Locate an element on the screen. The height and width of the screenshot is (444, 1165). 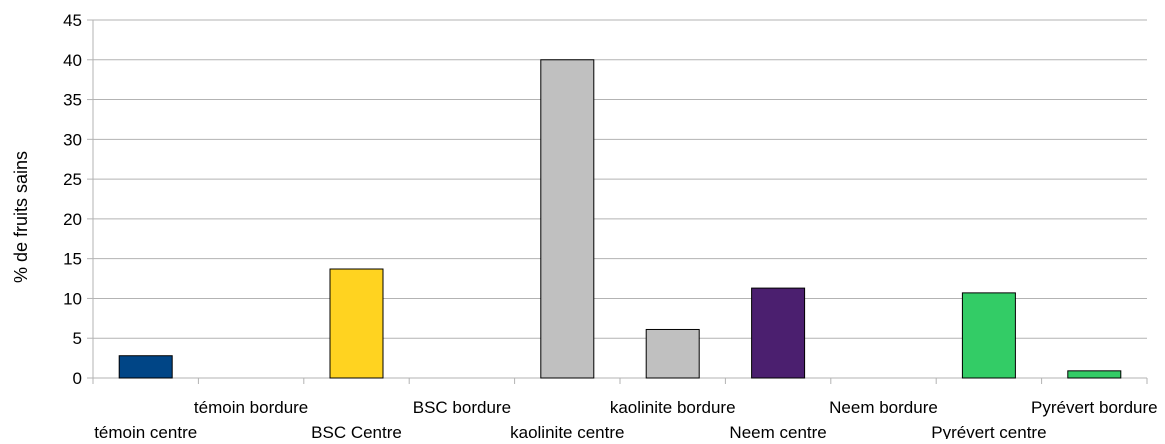
y-tick-label: 15 is located at coordinates (72, 259).